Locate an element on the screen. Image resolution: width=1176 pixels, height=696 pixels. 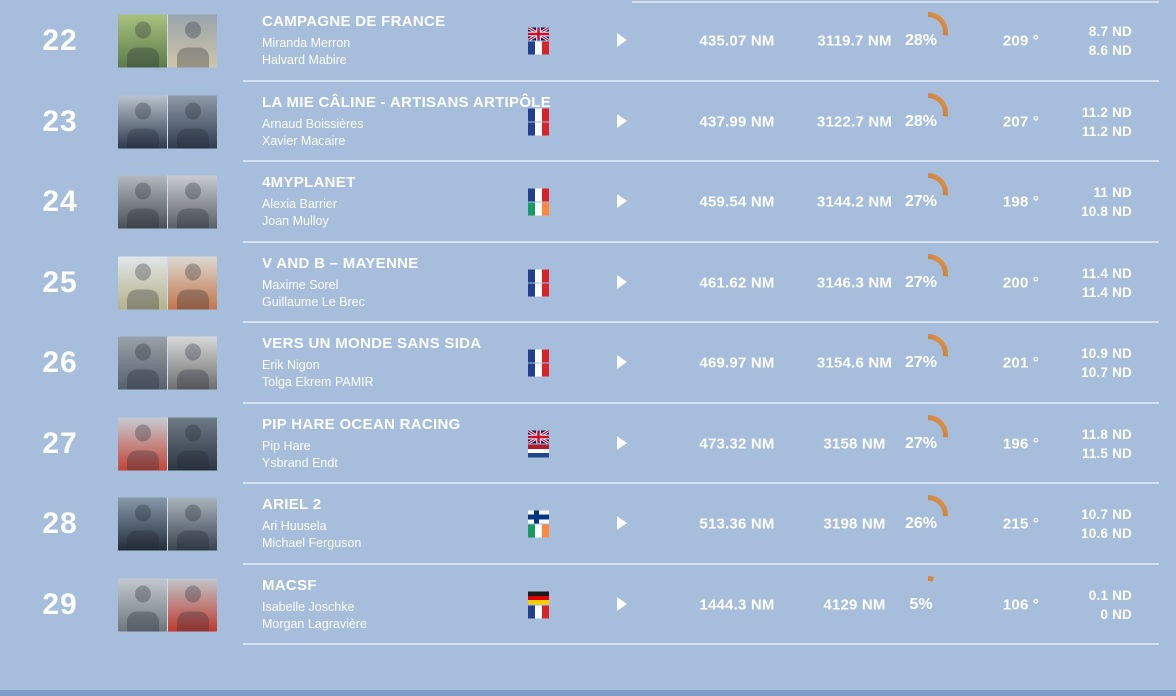
speed-recent: 0.1 ND is located at coordinates (1110, 595).